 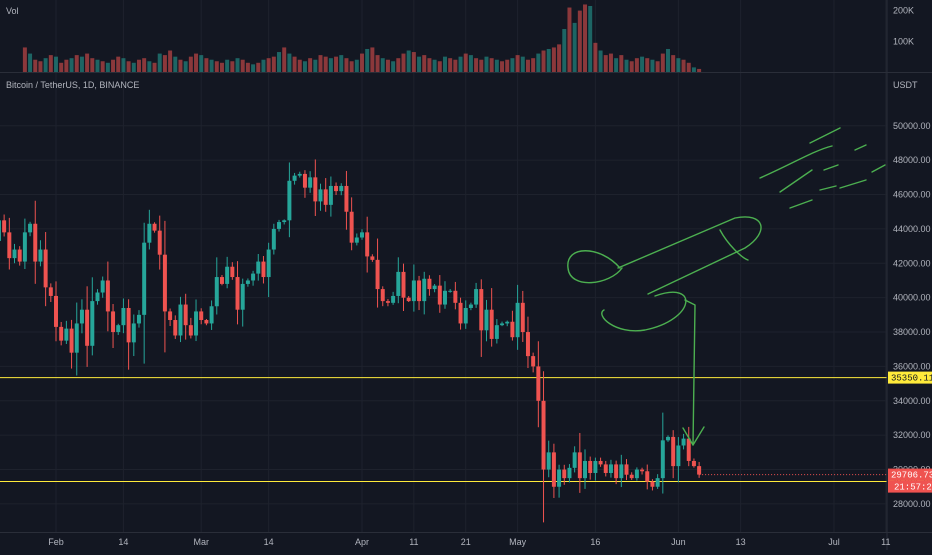 I want to click on symbol-title: Bitcoin / TetherUS, 1D, BINANCE, so click(x=72, y=85).